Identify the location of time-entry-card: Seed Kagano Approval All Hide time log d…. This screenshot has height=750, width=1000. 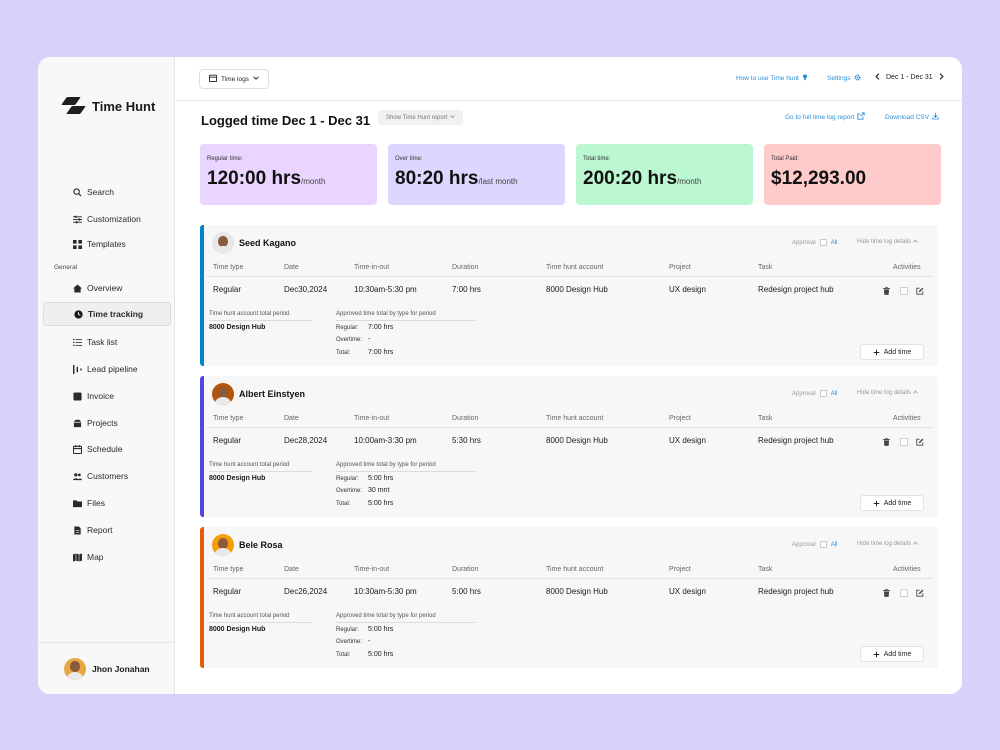
(569, 295).